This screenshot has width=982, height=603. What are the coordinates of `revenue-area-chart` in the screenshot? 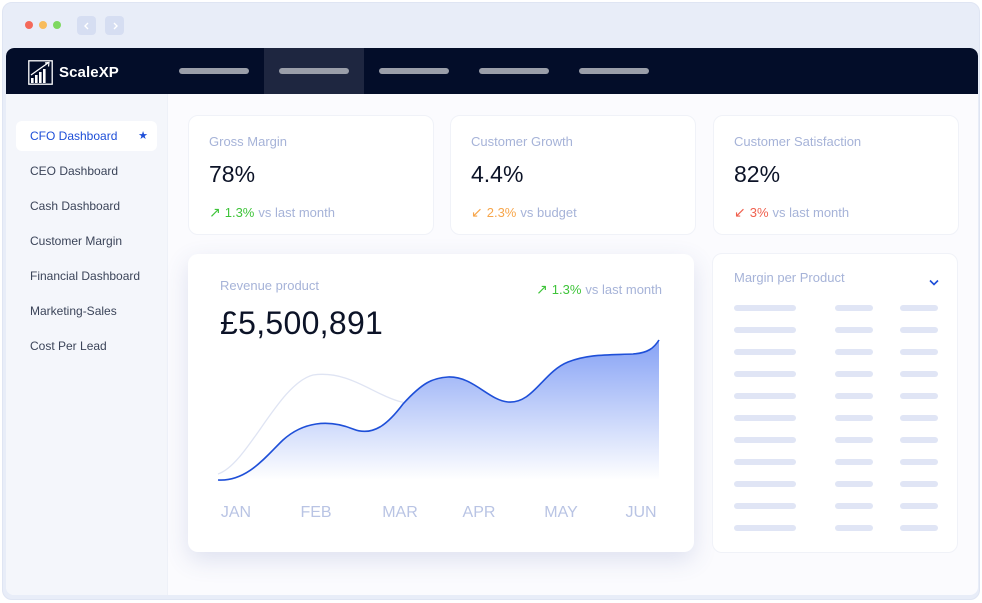 It's located at (438, 410).